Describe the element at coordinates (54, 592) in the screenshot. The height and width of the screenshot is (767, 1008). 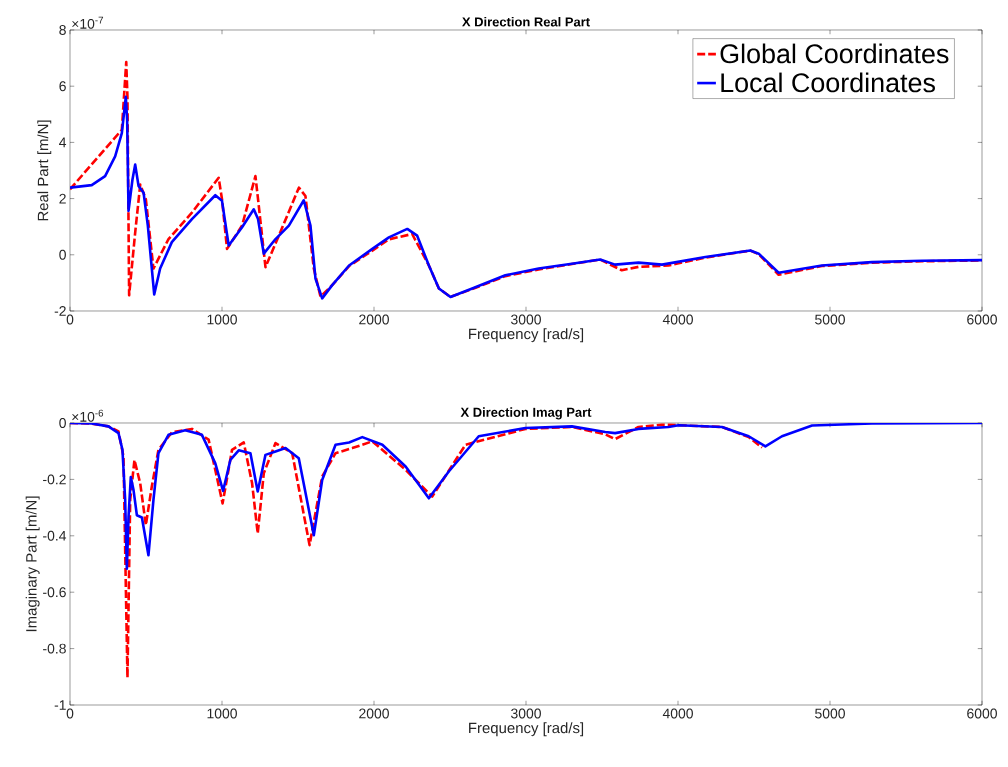
I see `y-tick-label: -0.6` at that location.